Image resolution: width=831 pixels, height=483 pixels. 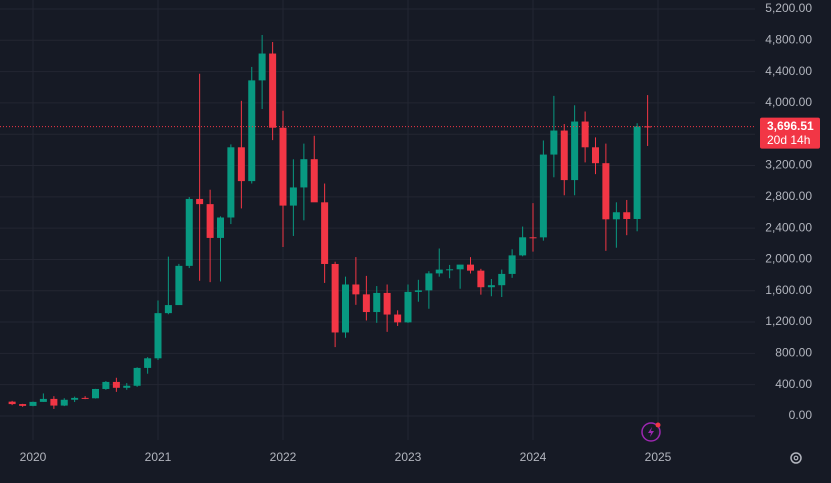 What do you see at coordinates (796, 458) in the screenshot?
I see `settings-icon` at bounding box center [796, 458].